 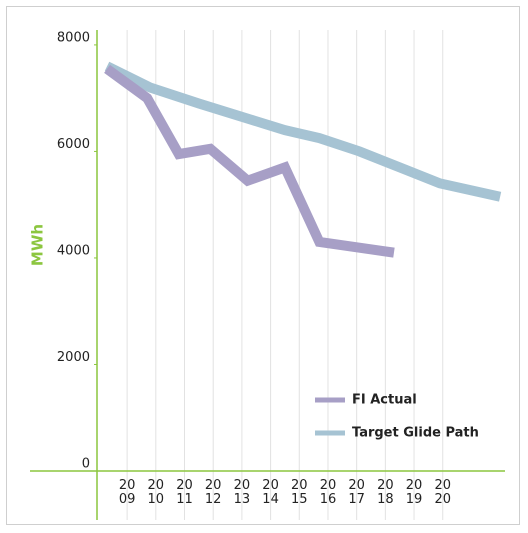 I want to click on y-tick-label: 2000, so click(x=73, y=357).